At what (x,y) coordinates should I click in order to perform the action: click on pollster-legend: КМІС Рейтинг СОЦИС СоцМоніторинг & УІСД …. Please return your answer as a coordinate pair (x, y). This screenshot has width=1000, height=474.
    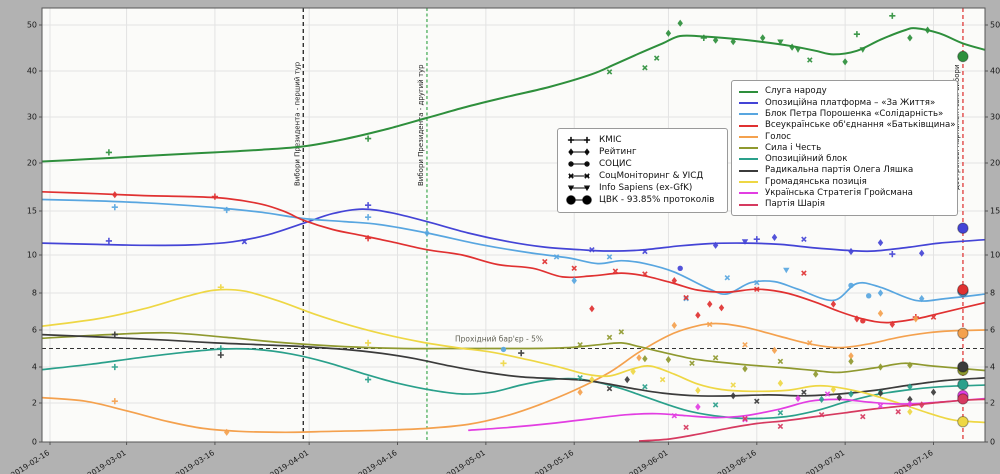
    Looking at the image, I should click on (642, 170).